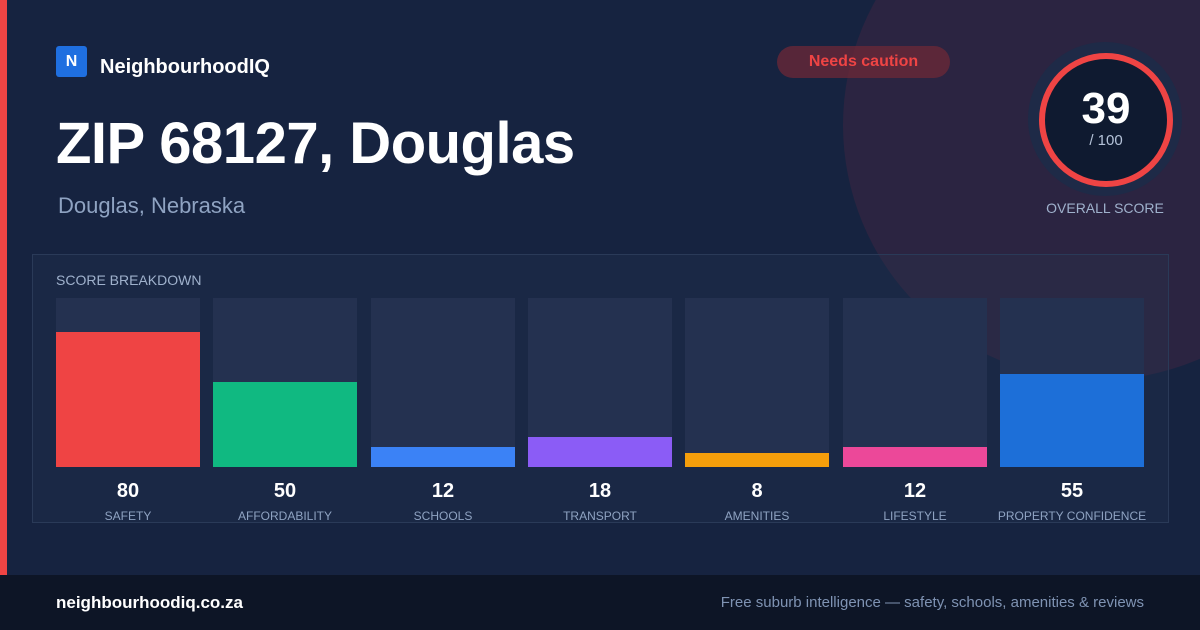  Describe the element at coordinates (863, 62) in the screenshot. I see `status-badge: Needs caution` at that location.